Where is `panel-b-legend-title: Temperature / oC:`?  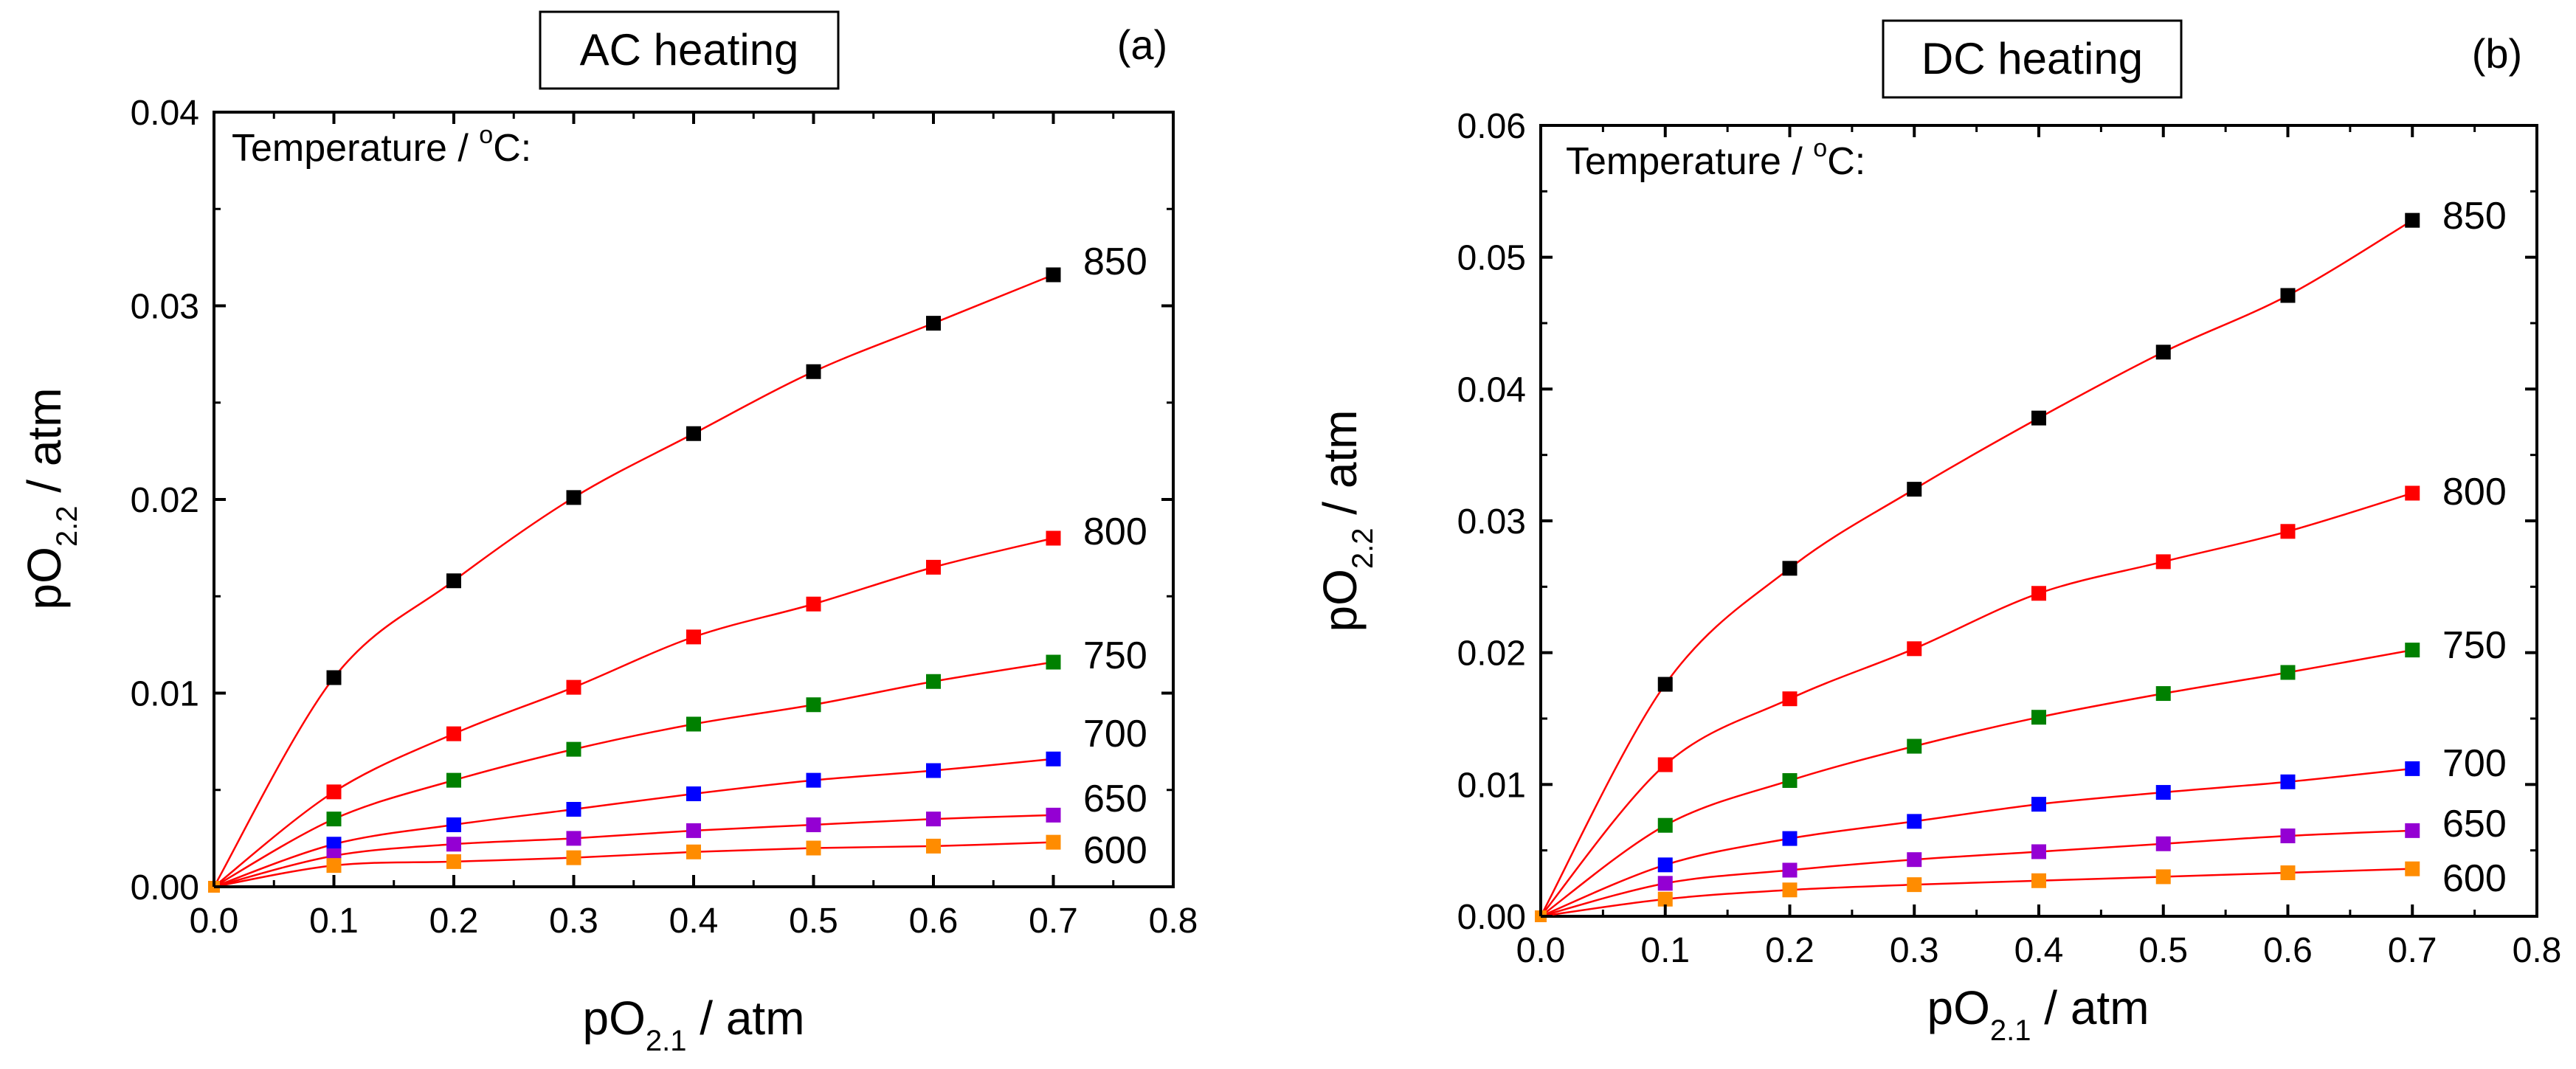 panel-b-legend-title: Temperature / oC: is located at coordinates (1715, 158).